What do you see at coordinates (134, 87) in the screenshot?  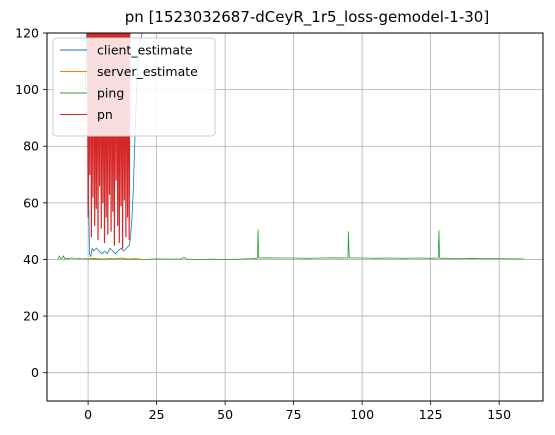 I see `legend-box` at bounding box center [134, 87].